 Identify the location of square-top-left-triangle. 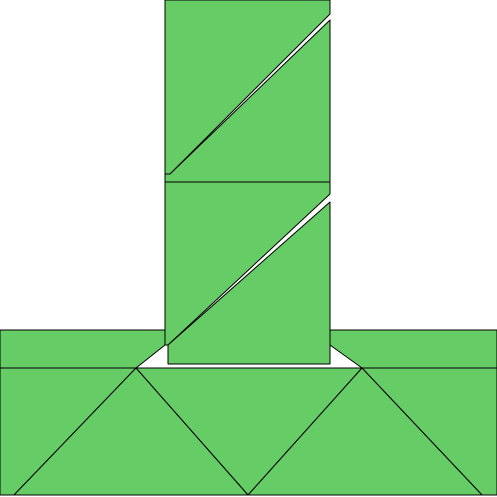
(247, 87).